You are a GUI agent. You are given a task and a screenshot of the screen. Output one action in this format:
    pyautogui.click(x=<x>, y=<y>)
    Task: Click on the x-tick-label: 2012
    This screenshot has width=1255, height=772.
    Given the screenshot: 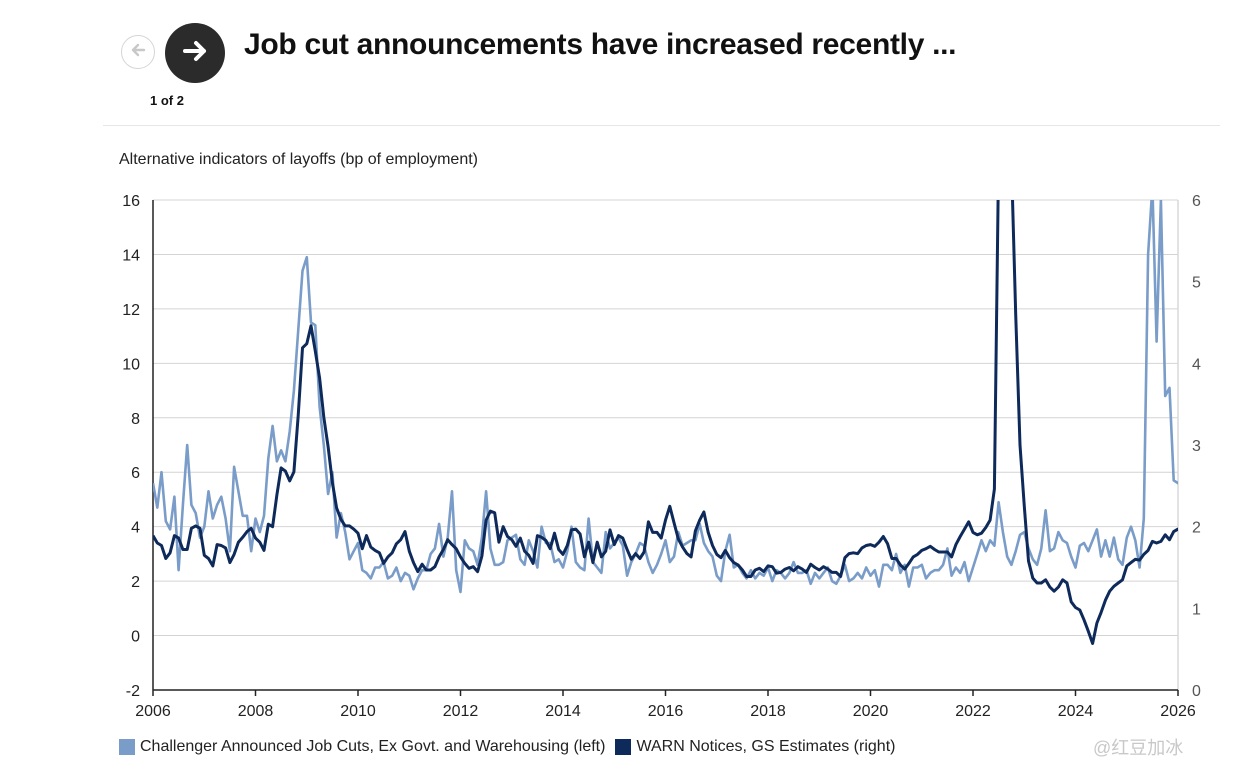 What is the action you would take?
    pyautogui.click(x=461, y=711)
    